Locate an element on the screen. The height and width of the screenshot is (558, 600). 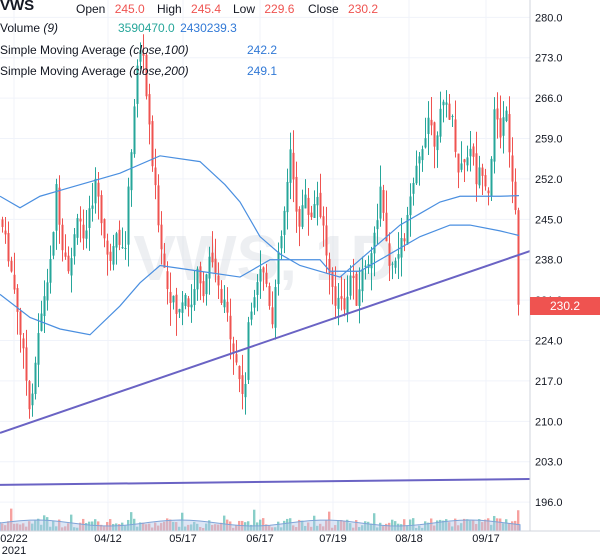
high-label: High is located at coordinates (169, 9).